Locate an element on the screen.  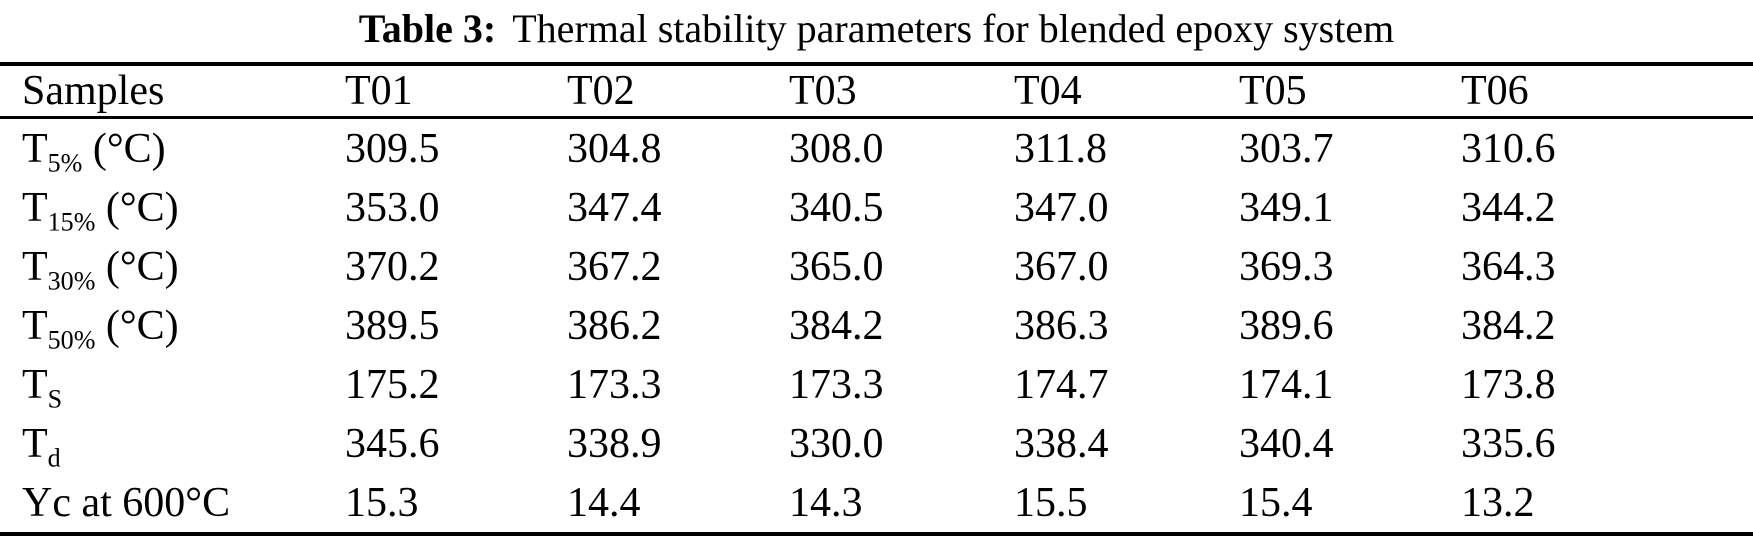
value-cell: 386.2 is located at coordinates (614, 325).